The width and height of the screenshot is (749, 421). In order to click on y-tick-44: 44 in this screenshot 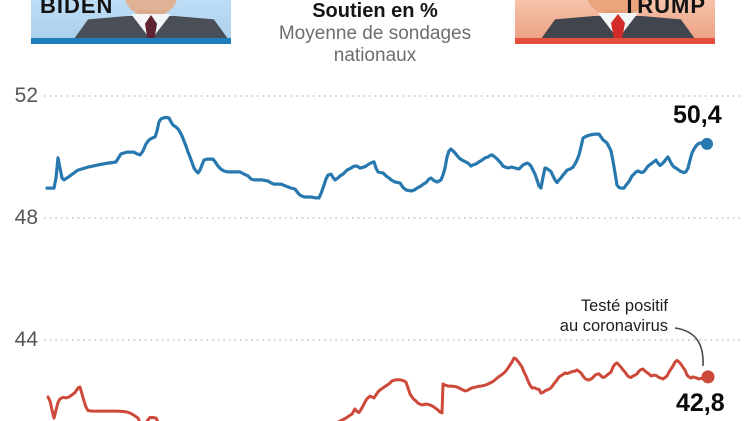, I will do `click(26, 339)`.